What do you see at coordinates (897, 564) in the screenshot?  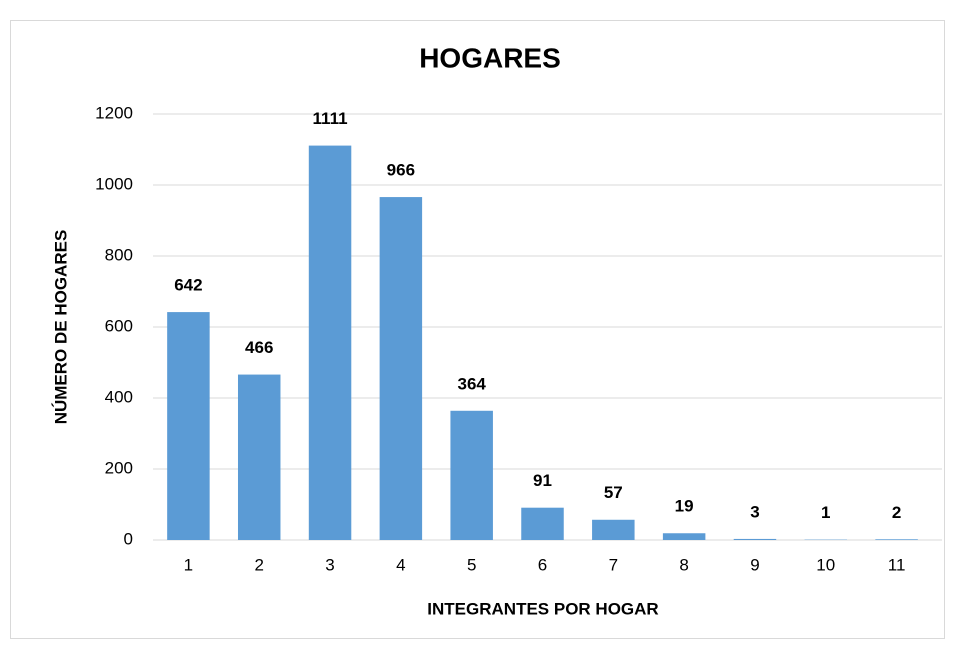 I see `x-tick-label: 11` at bounding box center [897, 564].